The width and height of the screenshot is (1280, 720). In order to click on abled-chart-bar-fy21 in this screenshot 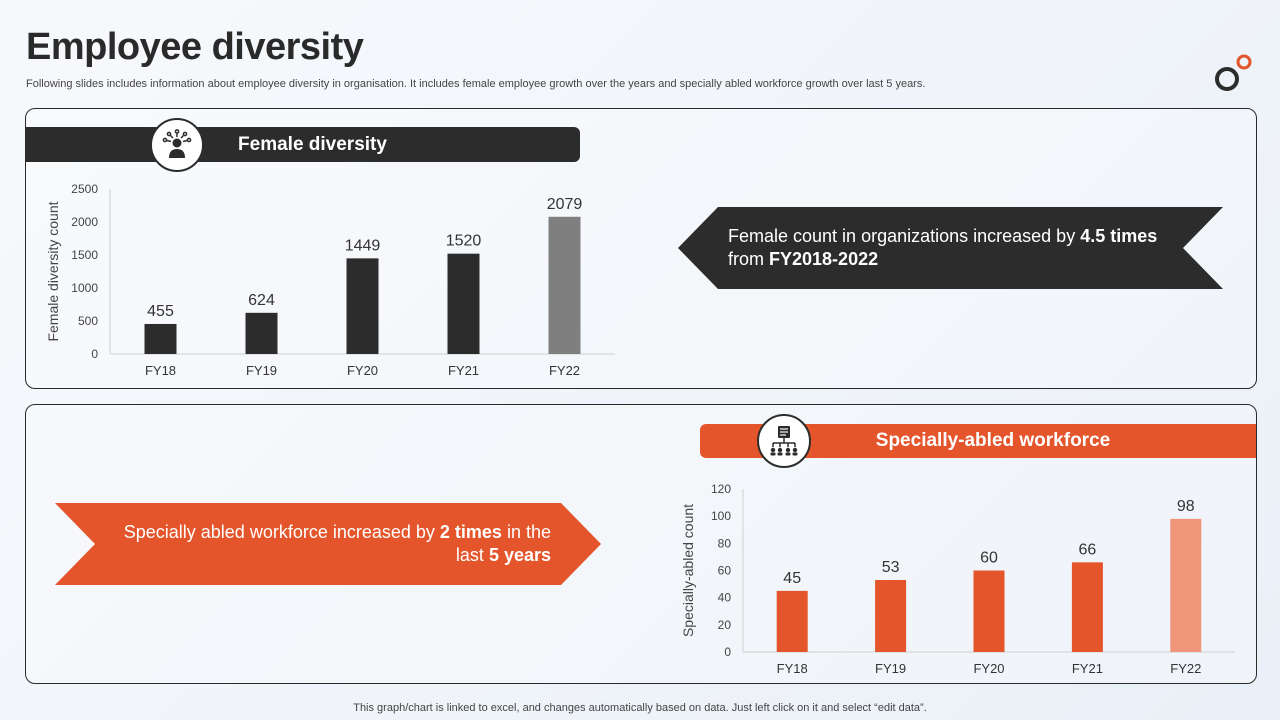, I will do `click(1087, 607)`.